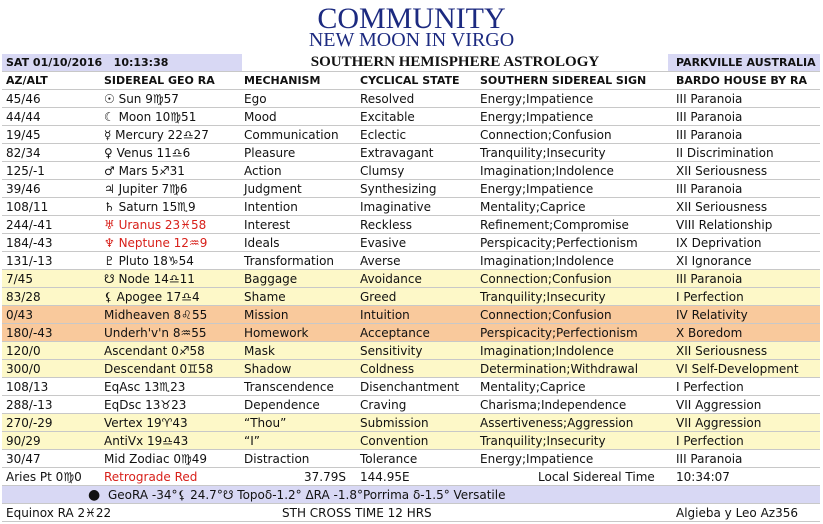 This screenshot has width=823, height=524. What do you see at coordinates (141, 99) in the screenshot?
I see `cell: ☉ Sun 9♍57` at bounding box center [141, 99].